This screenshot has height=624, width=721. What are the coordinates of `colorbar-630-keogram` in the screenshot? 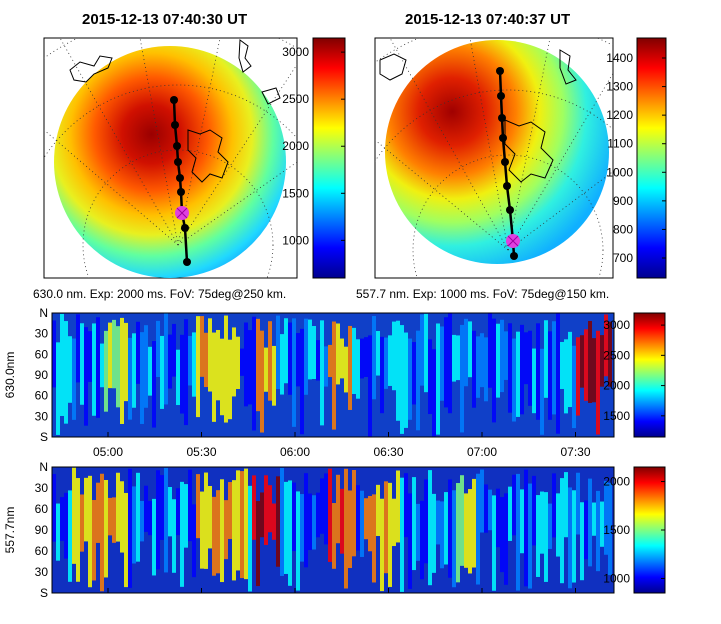 It's located at (649, 375).